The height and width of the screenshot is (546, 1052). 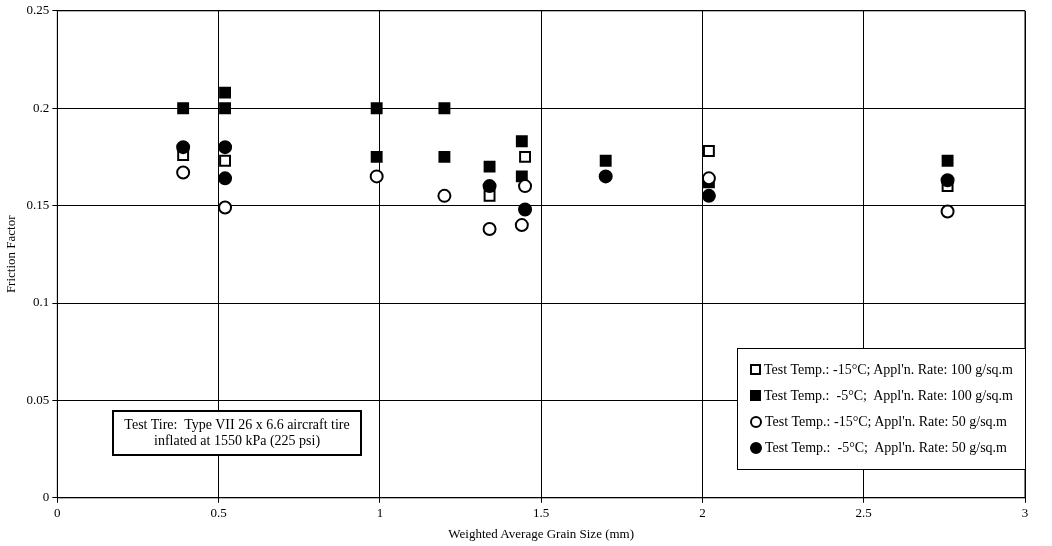 What do you see at coordinates (46, 497) in the screenshot?
I see `y-tick-label: 0` at bounding box center [46, 497].